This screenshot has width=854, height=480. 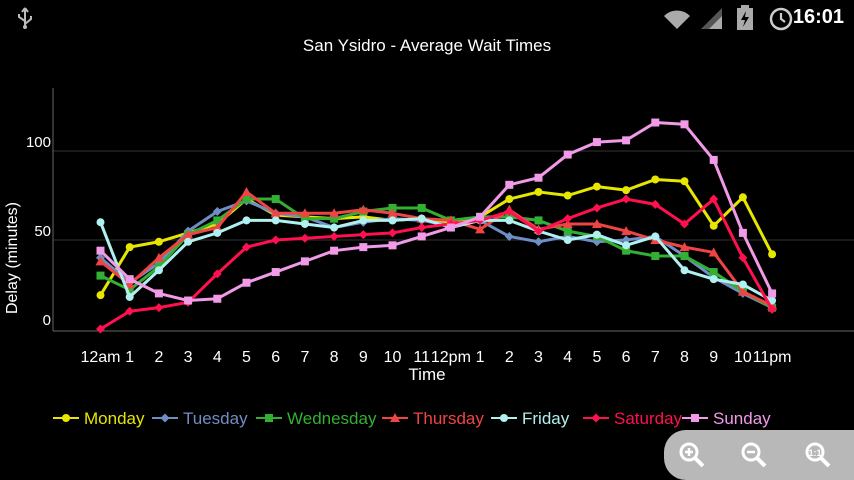 I want to click on x-axis-label: Time, so click(x=426, y=374).